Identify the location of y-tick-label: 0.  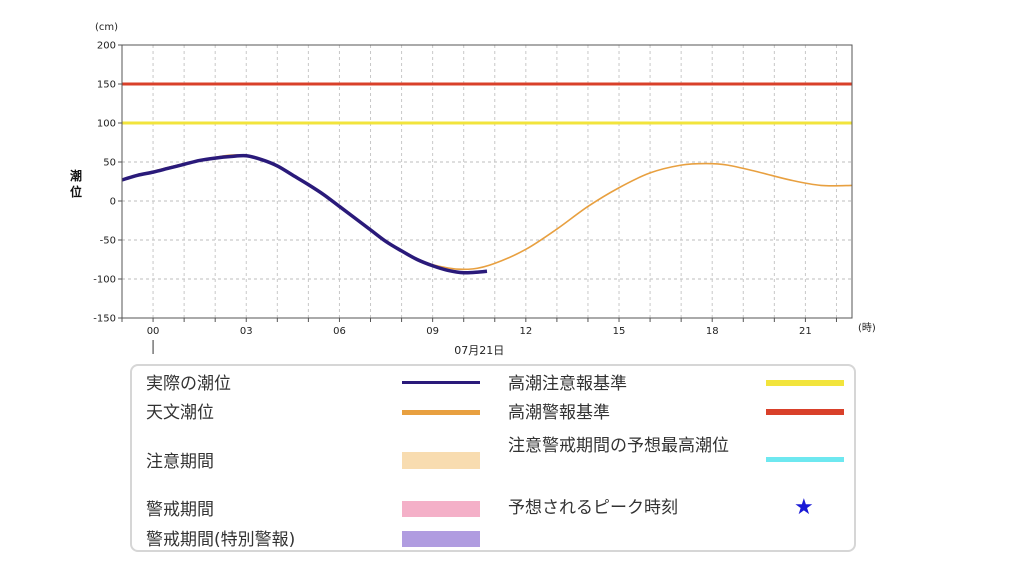
(113, 202).